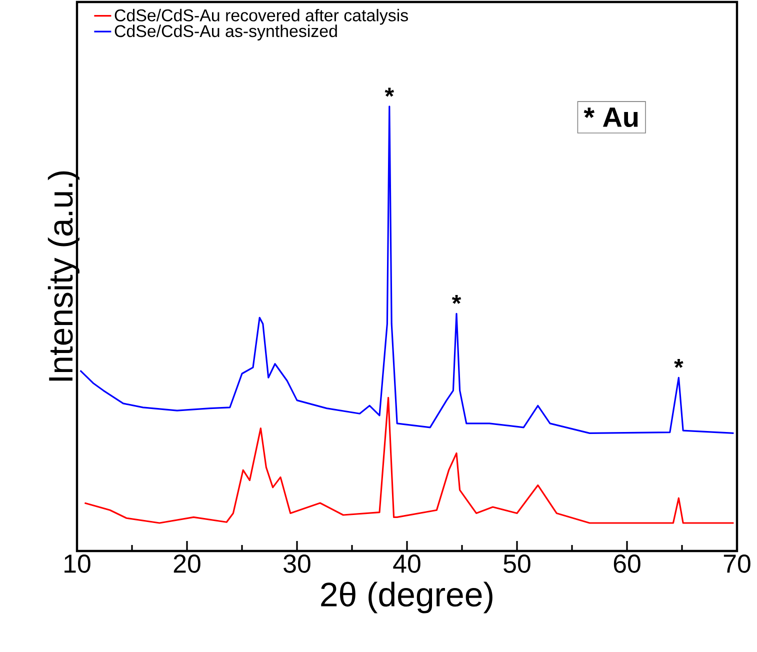  I want to click on x-axis-title: 2θ (degree), so click(406, 598).